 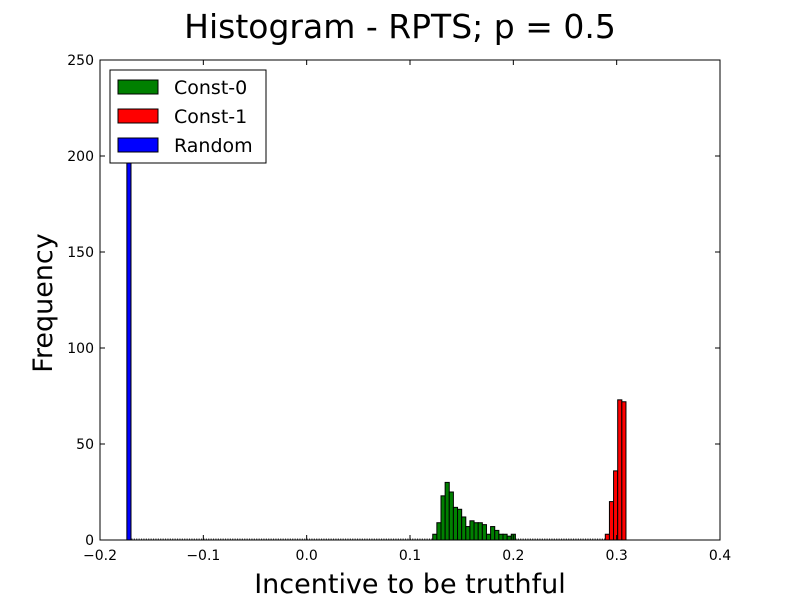 I want to click on legend-label-random: Random, so click(x=213, y=146).